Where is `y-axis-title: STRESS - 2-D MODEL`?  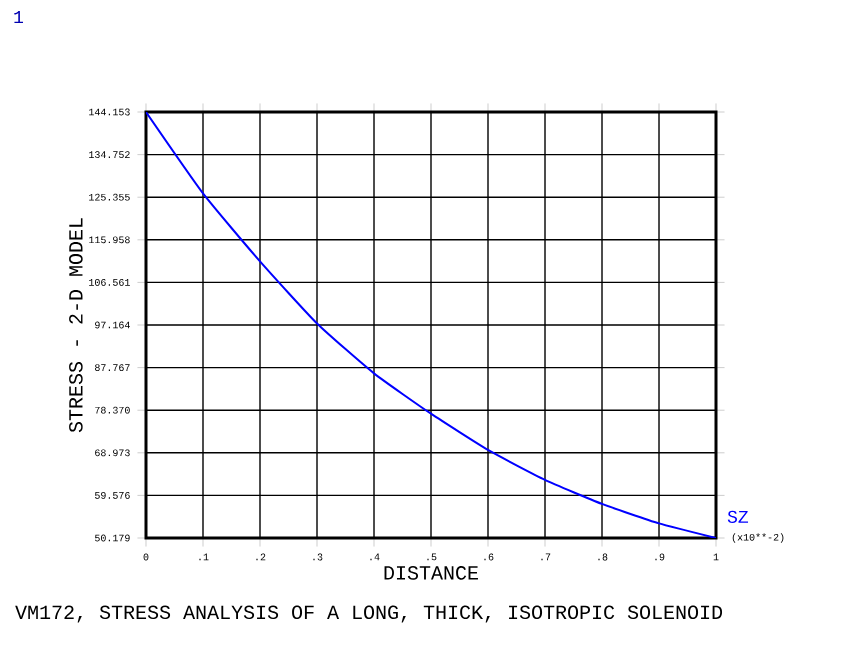 y-axis-title: STRESS - 2-D MODEL is located at coordinates (76, 325).